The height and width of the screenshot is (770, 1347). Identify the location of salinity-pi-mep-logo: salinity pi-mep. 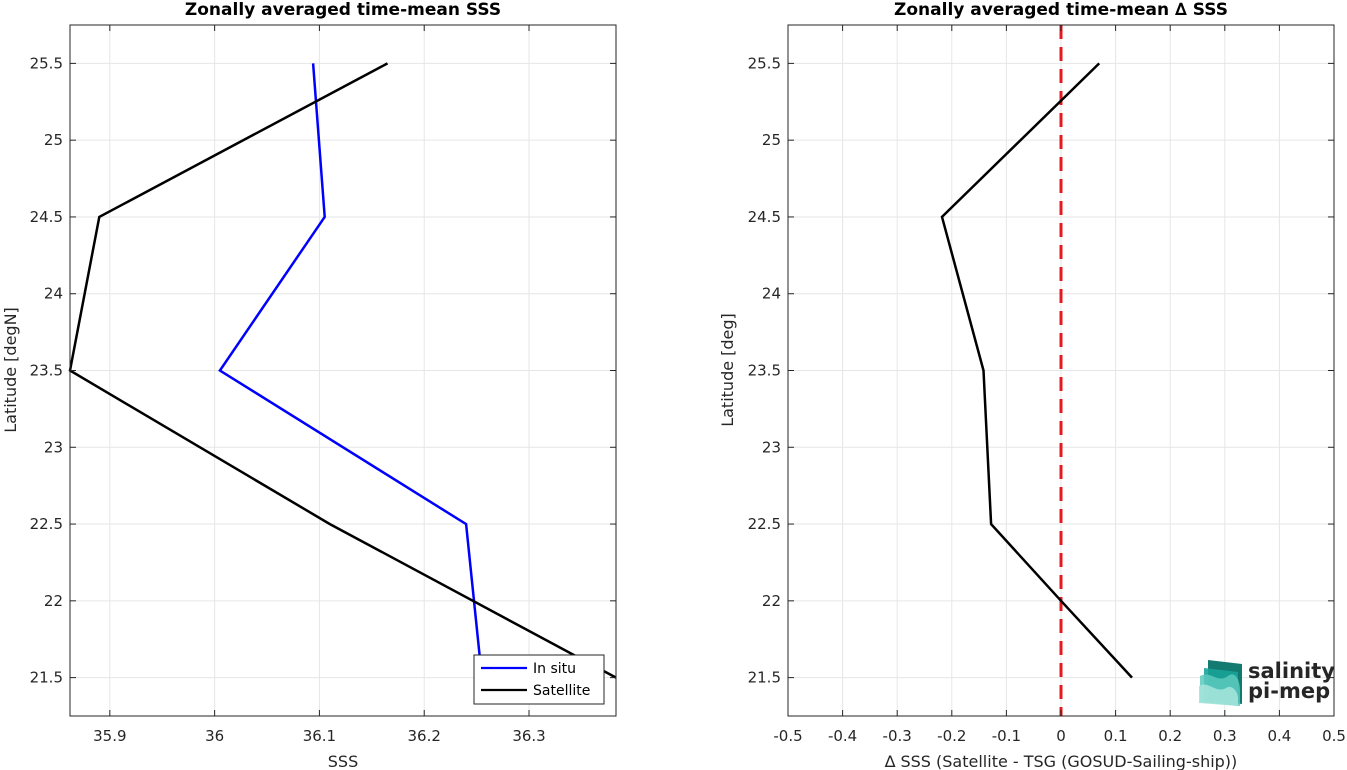
(1267, 682).